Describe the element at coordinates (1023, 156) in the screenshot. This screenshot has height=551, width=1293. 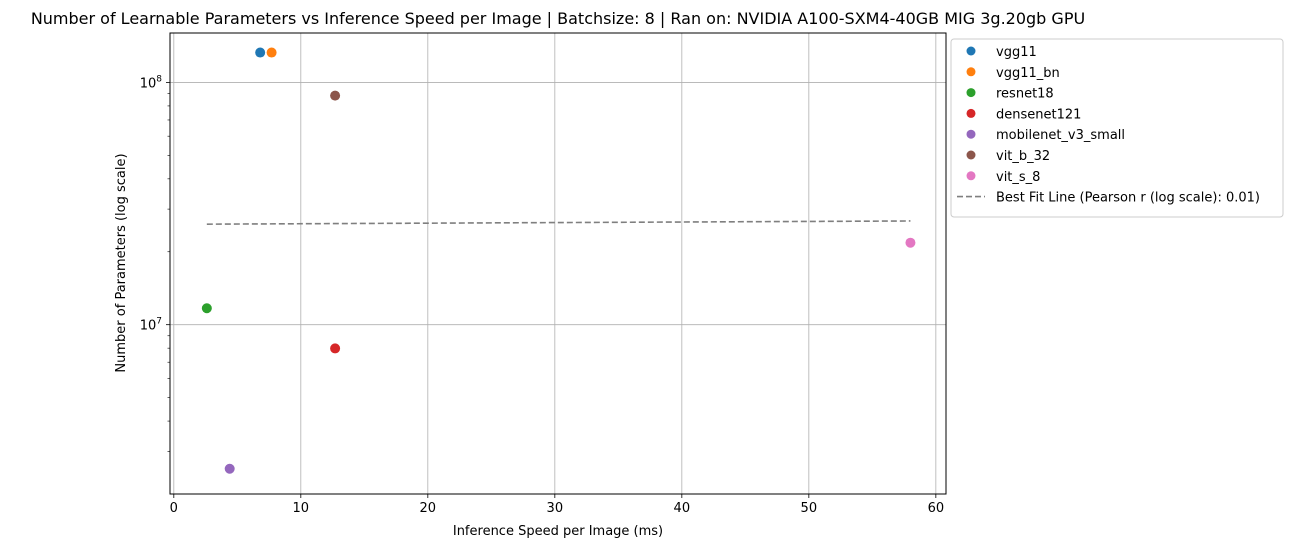
I see `legend-label: vit_b_32` at that location.